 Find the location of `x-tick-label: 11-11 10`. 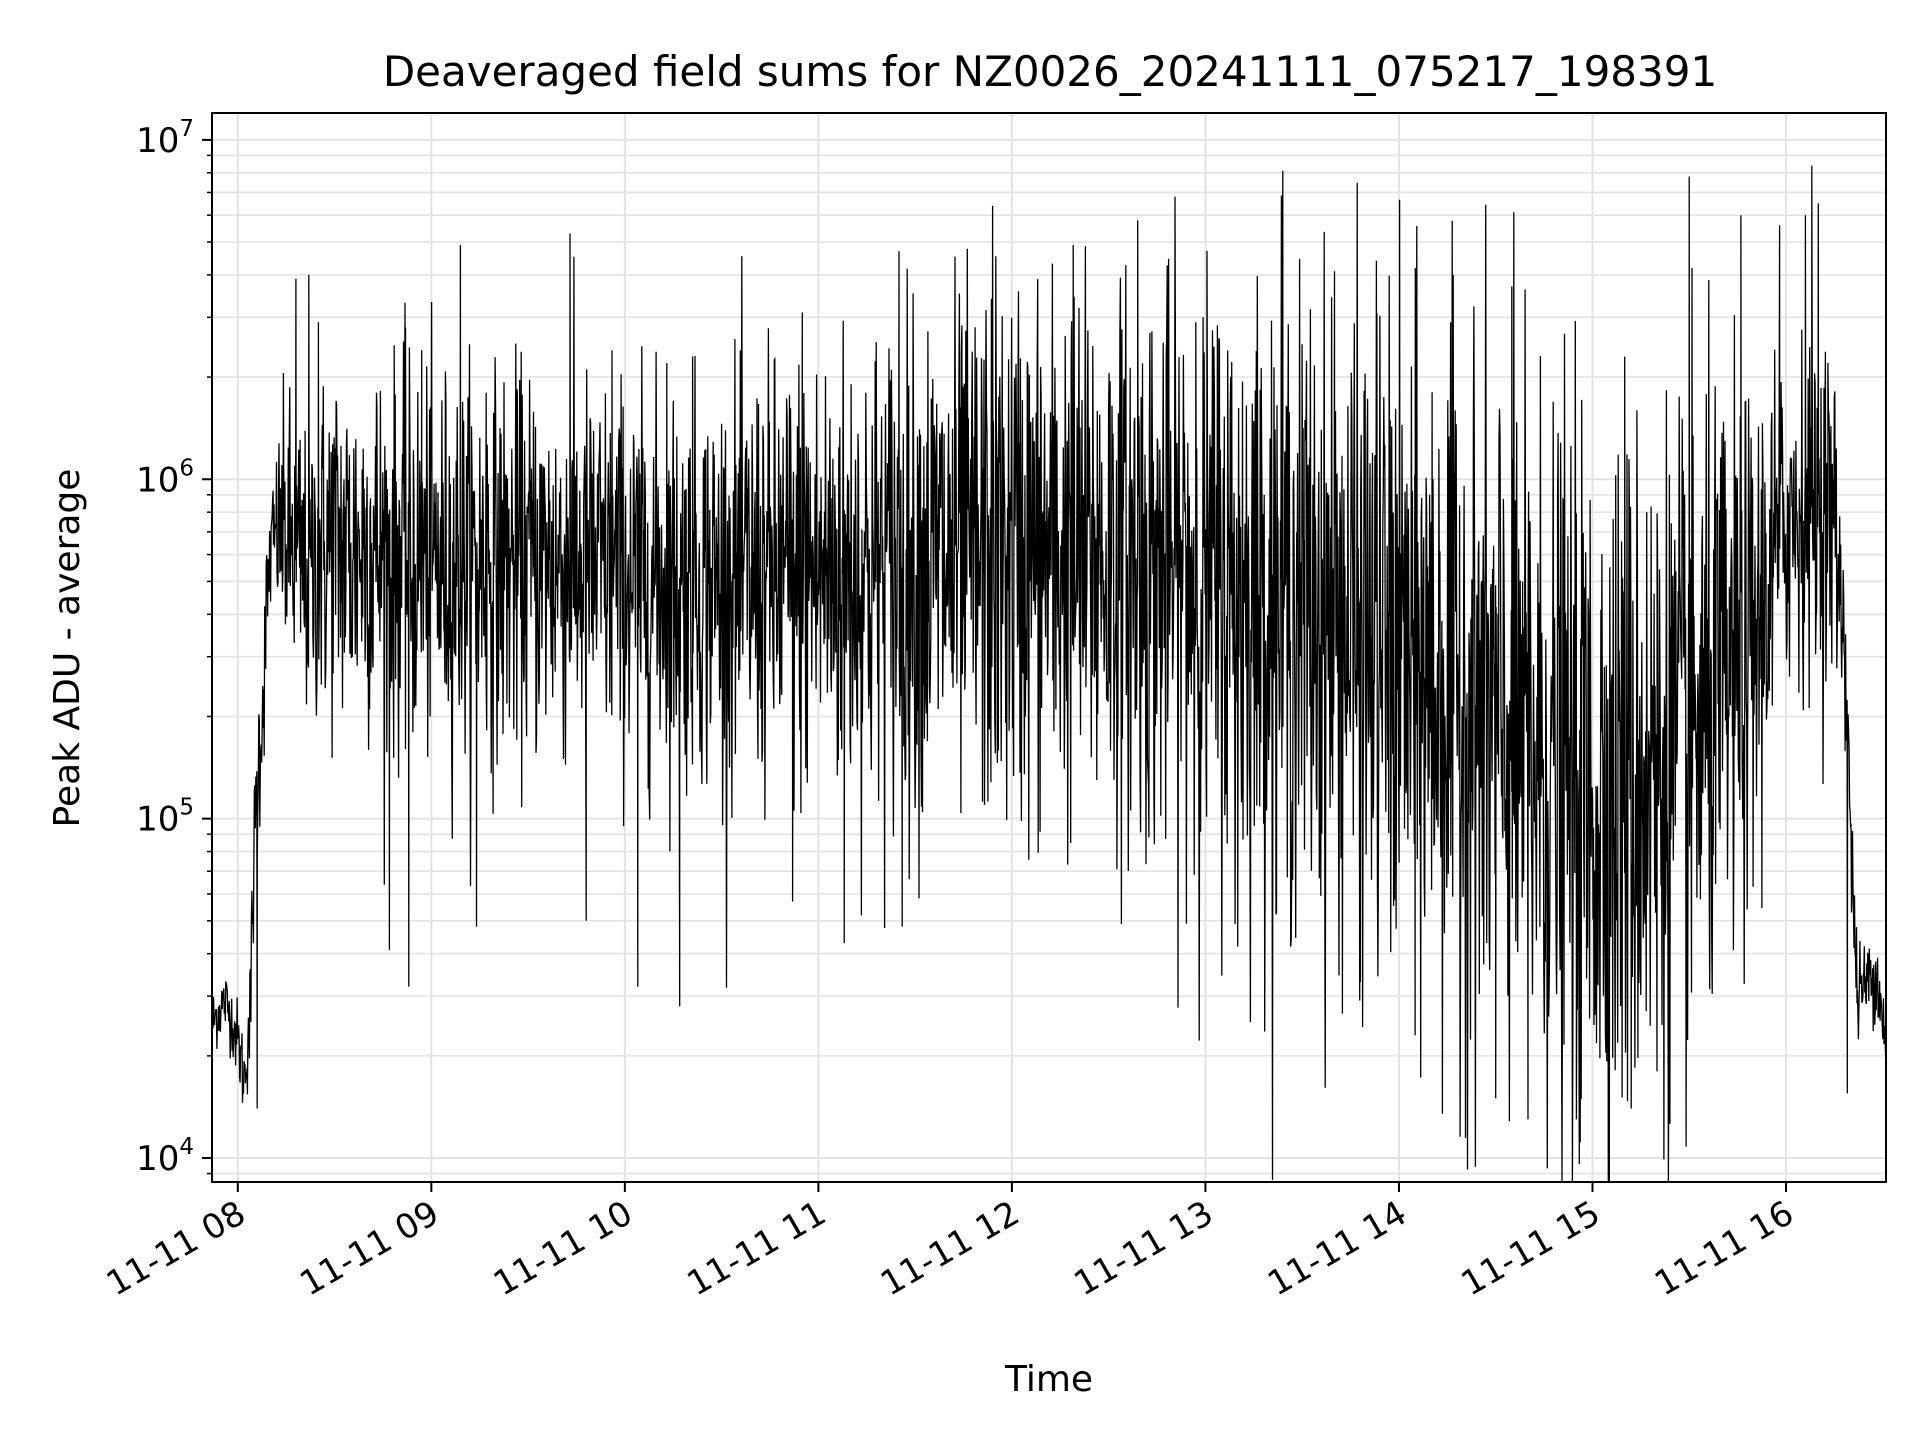

x-tick-label: 11-11 10 is located at coordinates (563, 1248).